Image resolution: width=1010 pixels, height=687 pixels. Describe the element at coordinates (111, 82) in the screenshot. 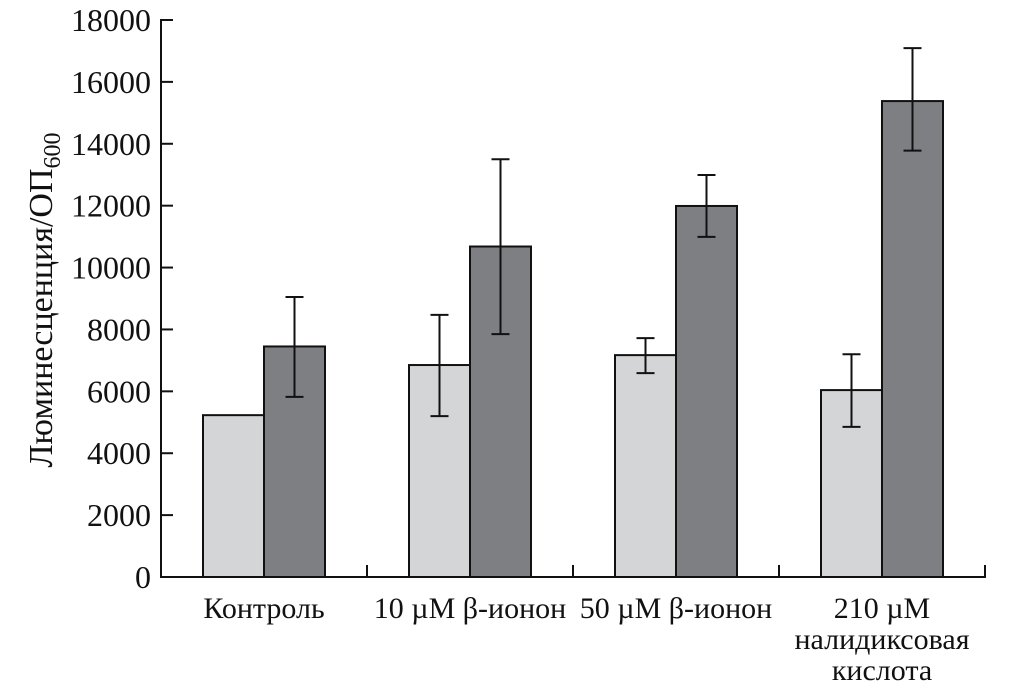

I see `y-tick-label: 16000` at that location.